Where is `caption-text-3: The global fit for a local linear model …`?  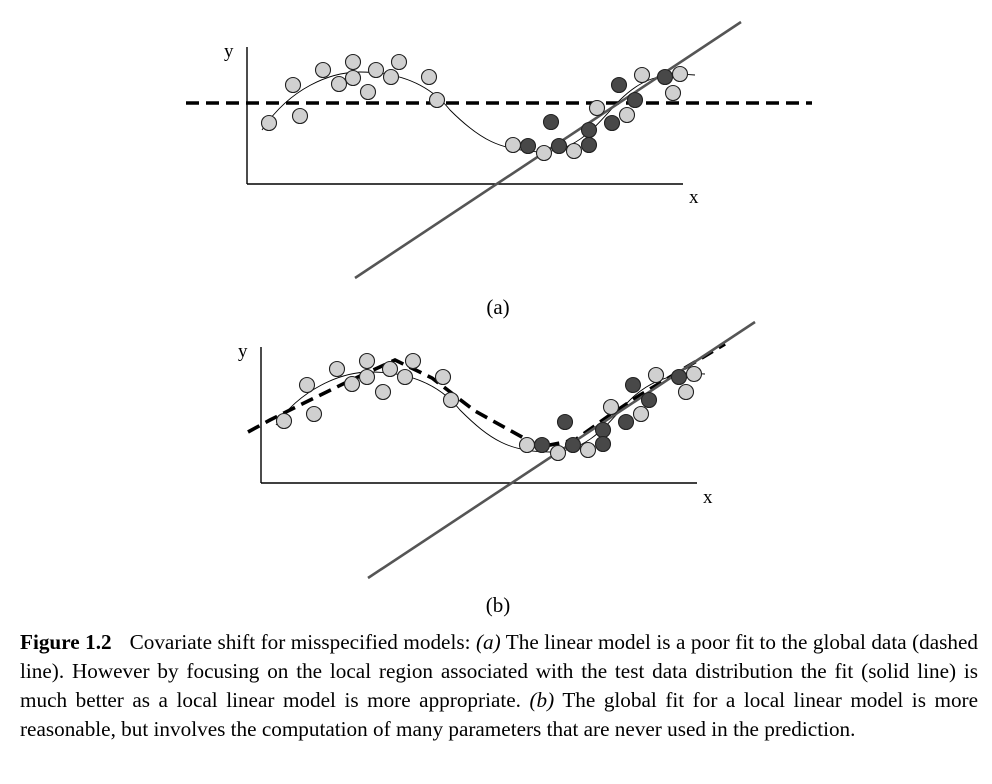 caption-text-3: The global fit for a local linear model … is located at coordinates (499, 714).